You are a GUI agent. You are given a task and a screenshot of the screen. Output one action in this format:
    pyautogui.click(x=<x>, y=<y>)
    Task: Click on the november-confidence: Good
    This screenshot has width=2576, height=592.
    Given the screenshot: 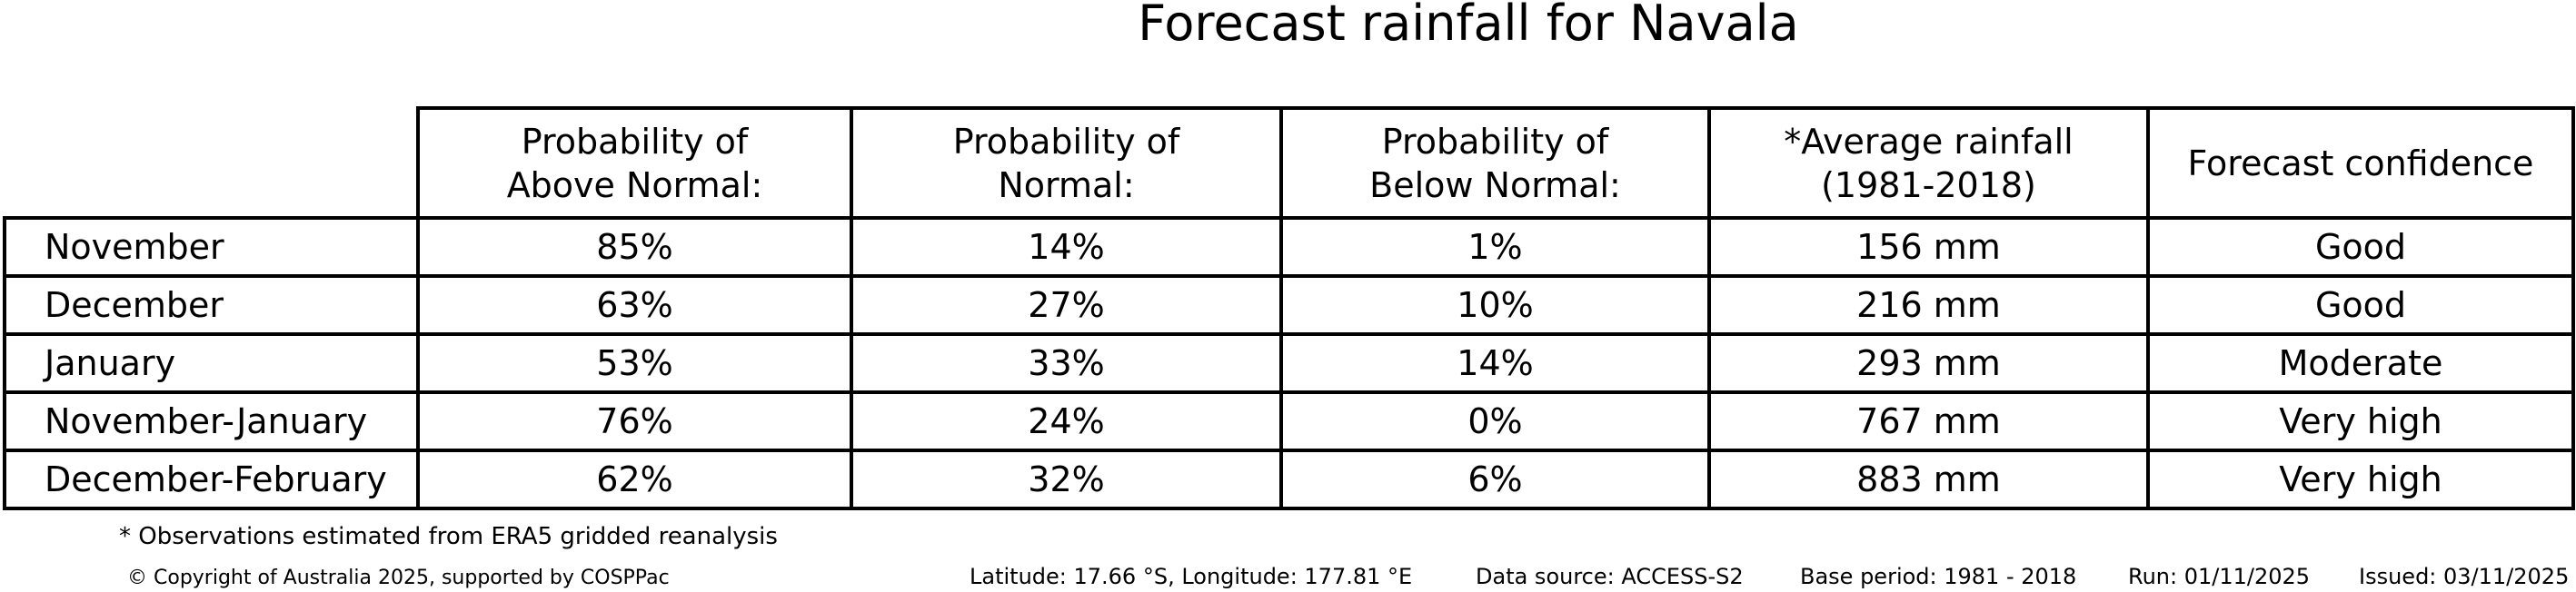 What is the action you would take?
    pyautogui.click(x=2361, y=247)
    